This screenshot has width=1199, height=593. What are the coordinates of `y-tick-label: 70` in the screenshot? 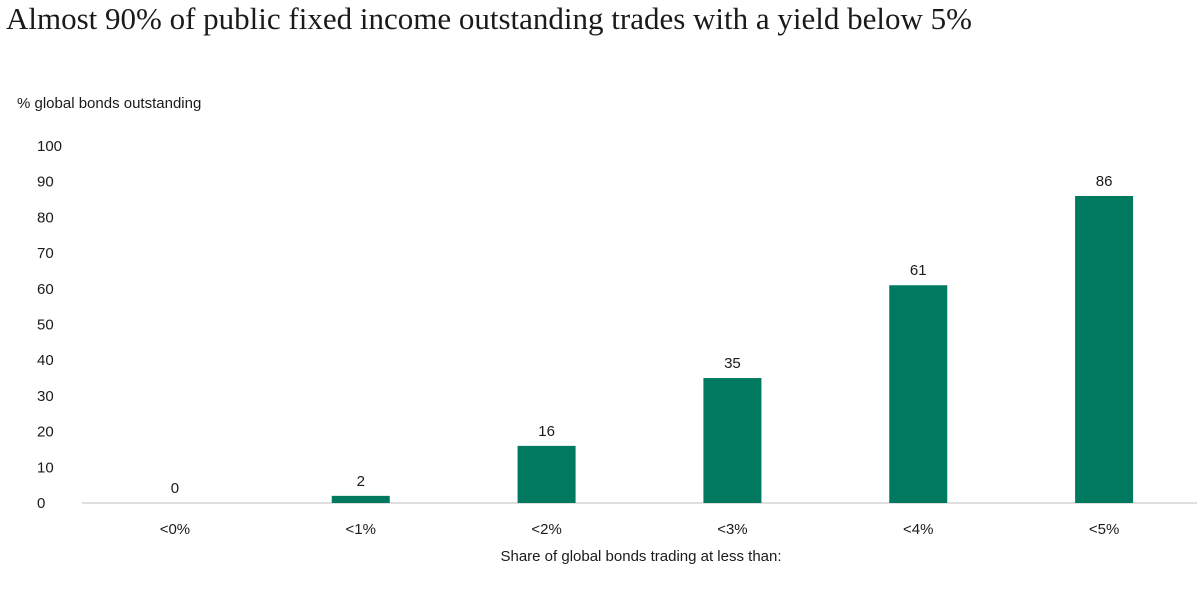 It's located at (45, 253).